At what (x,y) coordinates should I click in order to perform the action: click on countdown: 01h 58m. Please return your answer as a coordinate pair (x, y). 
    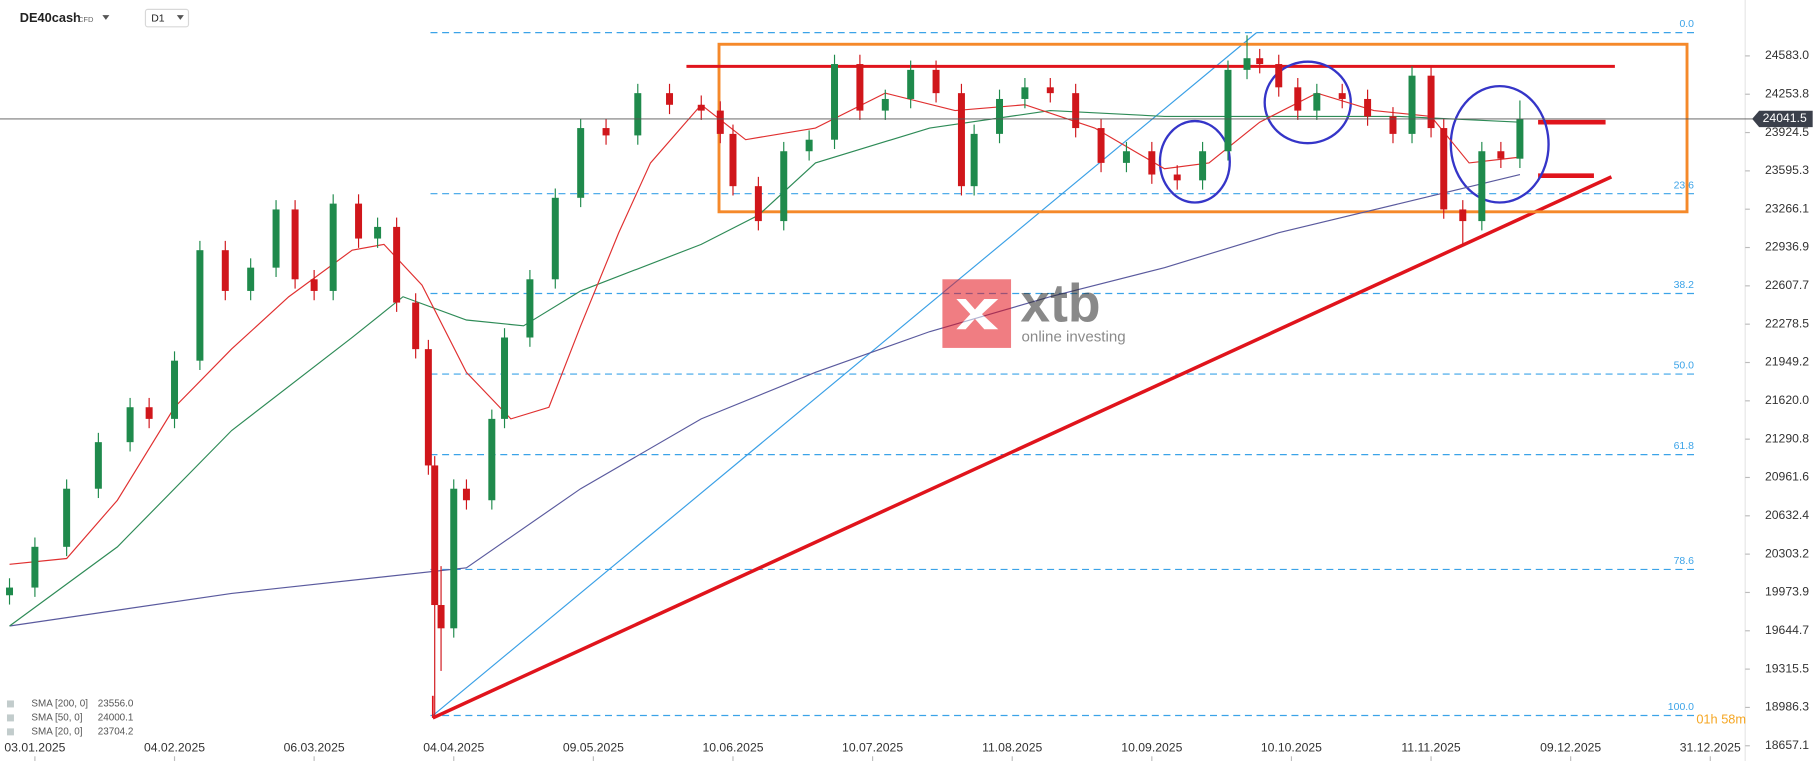
    Looking at the image, I should click on (1721, 719).